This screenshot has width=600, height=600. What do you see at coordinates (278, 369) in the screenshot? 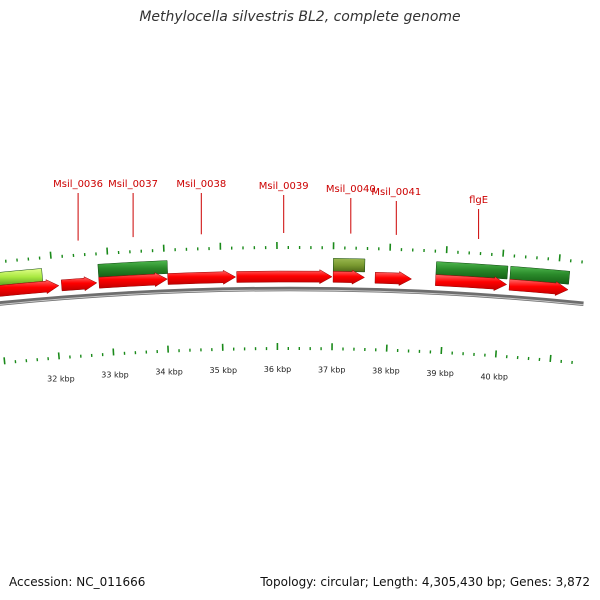
I see `kbp-scale-label: 36 kbp` at bounding box center [278, 369].